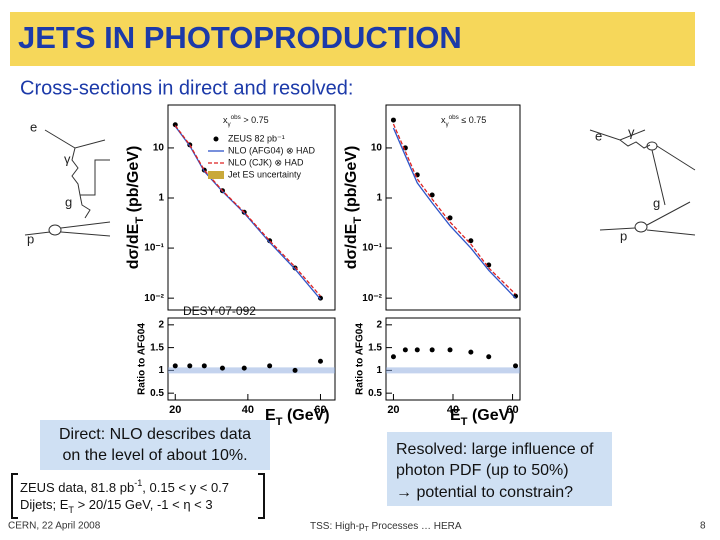  Describe the element at coordinates (248, 410) in the screenshot. I see `x-tick-label: 40` at that location.